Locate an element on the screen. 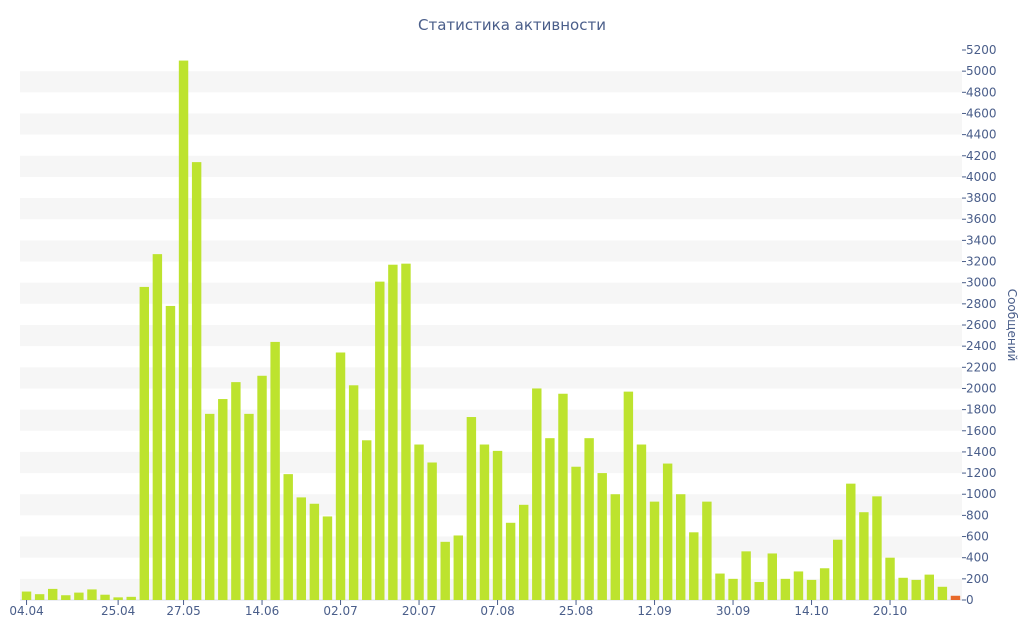 The height and width of the screenshot is (640, 1024). x-tick-label: 30.09 is located at coordinates (733, 611).